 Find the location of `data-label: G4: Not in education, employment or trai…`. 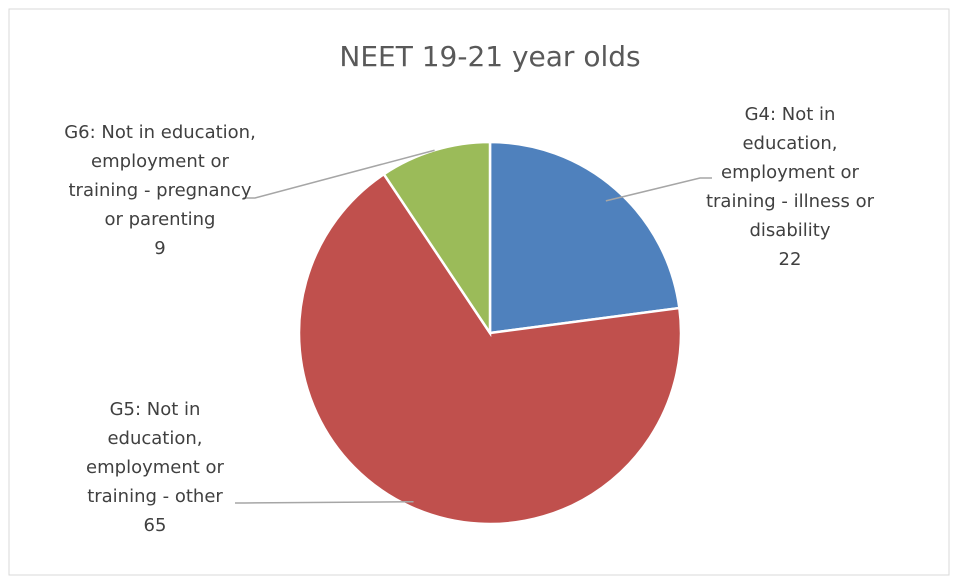

data-label: G4: Not in education, employment or trai… is located at coordinates (790, 187).